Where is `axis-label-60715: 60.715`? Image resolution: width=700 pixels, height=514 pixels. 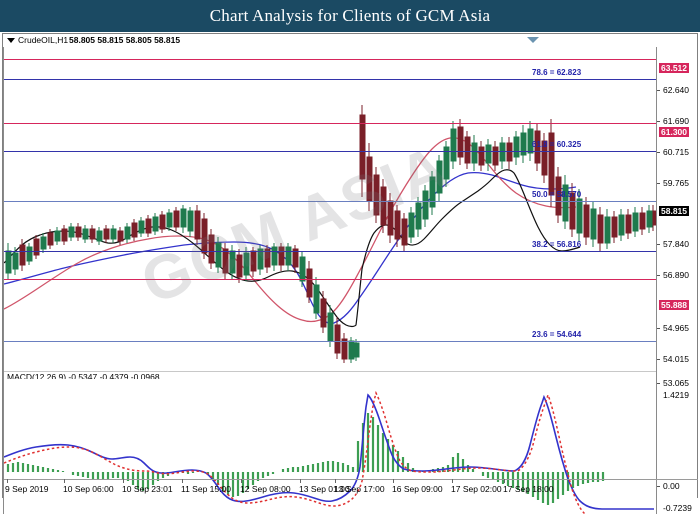
axis-label-60715: 60.715 is located at coordinates (676, 152).